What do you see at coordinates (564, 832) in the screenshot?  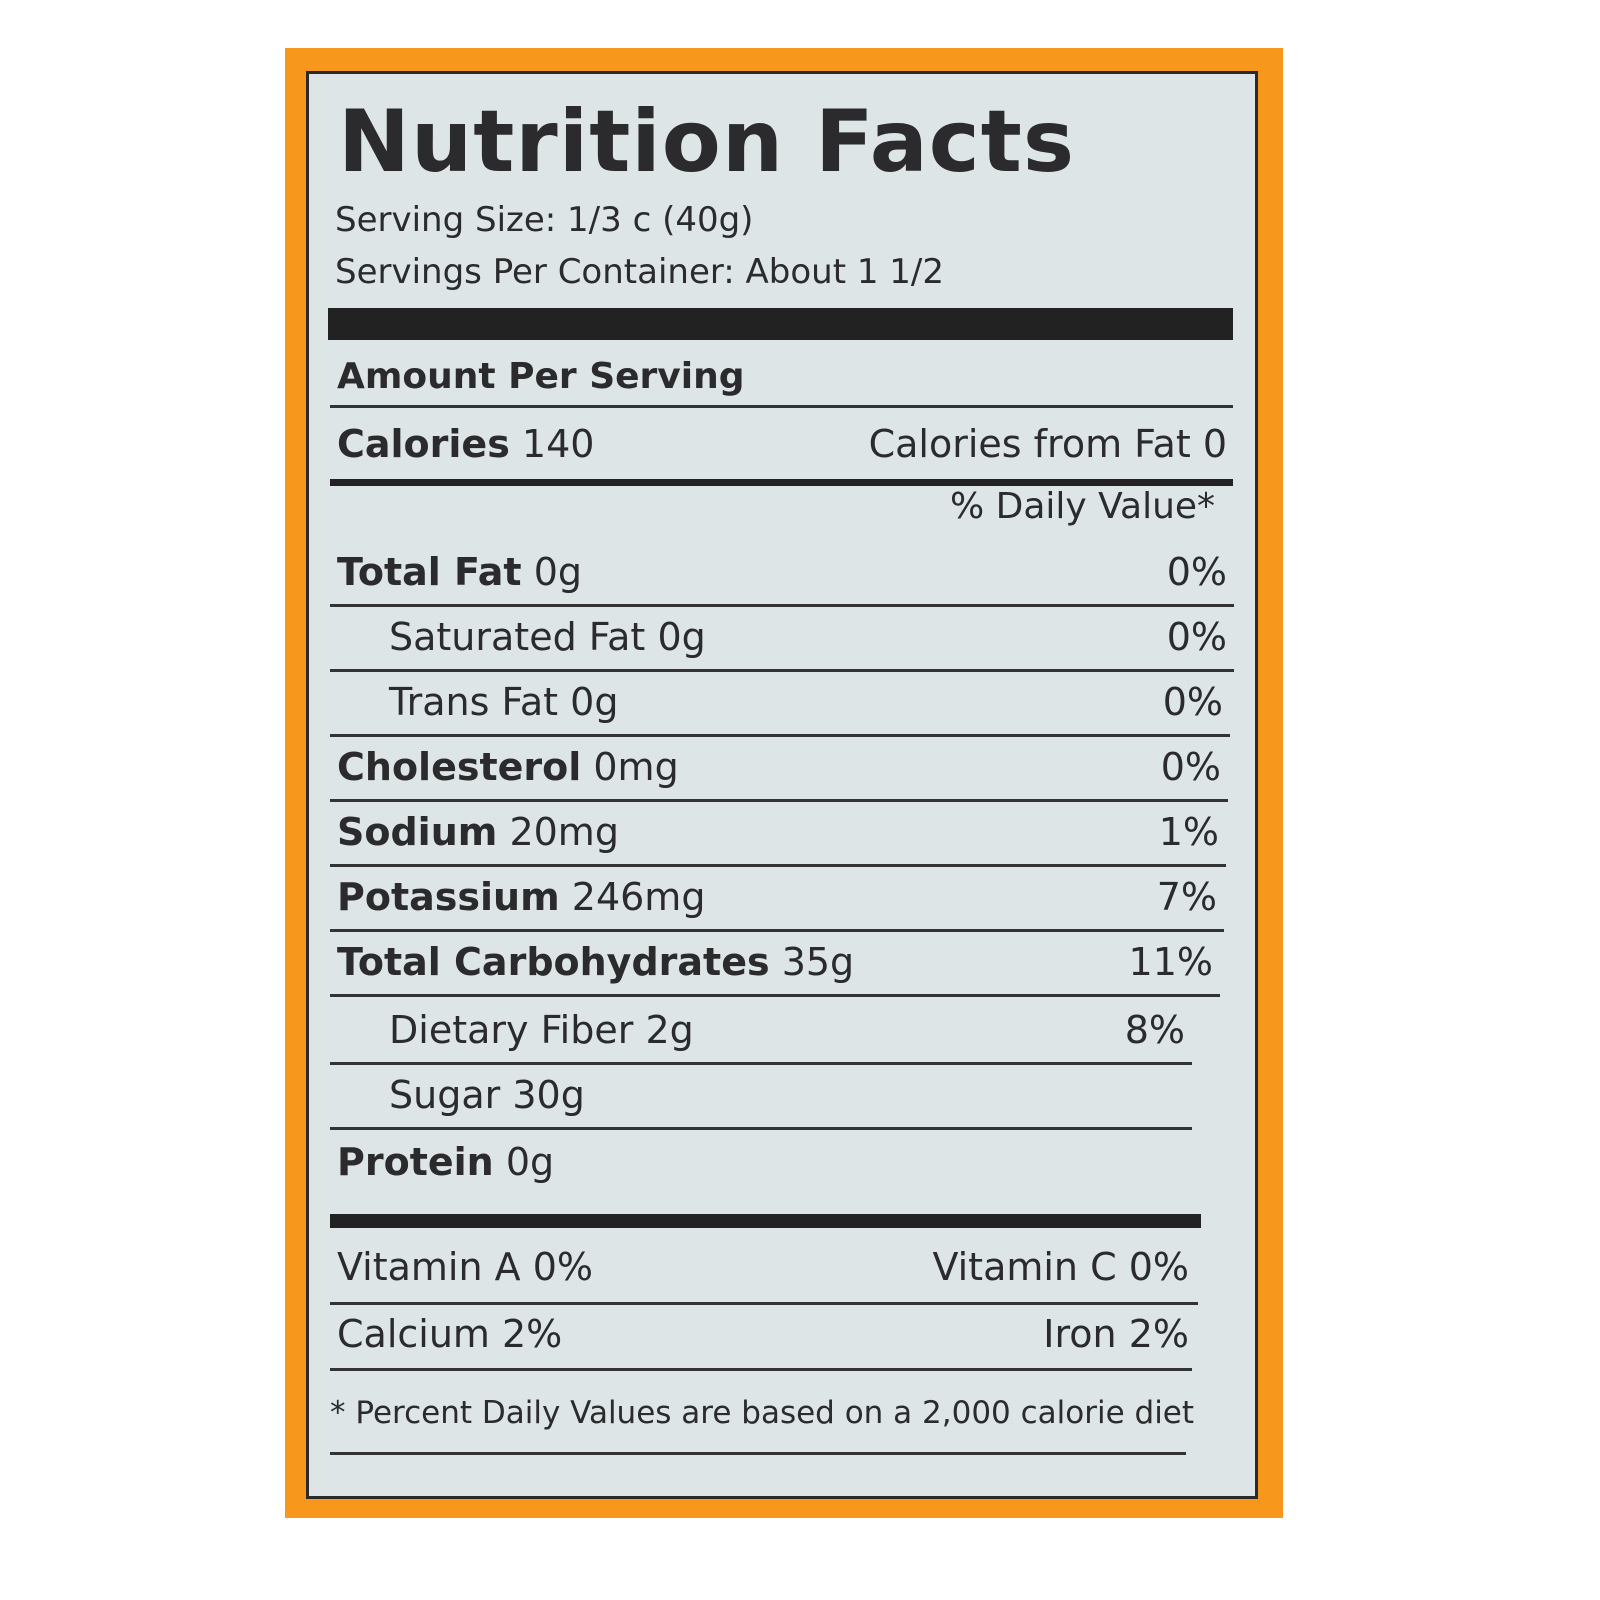 I see `nutrient-amount: 20mg` at bounding box center [564, 832].